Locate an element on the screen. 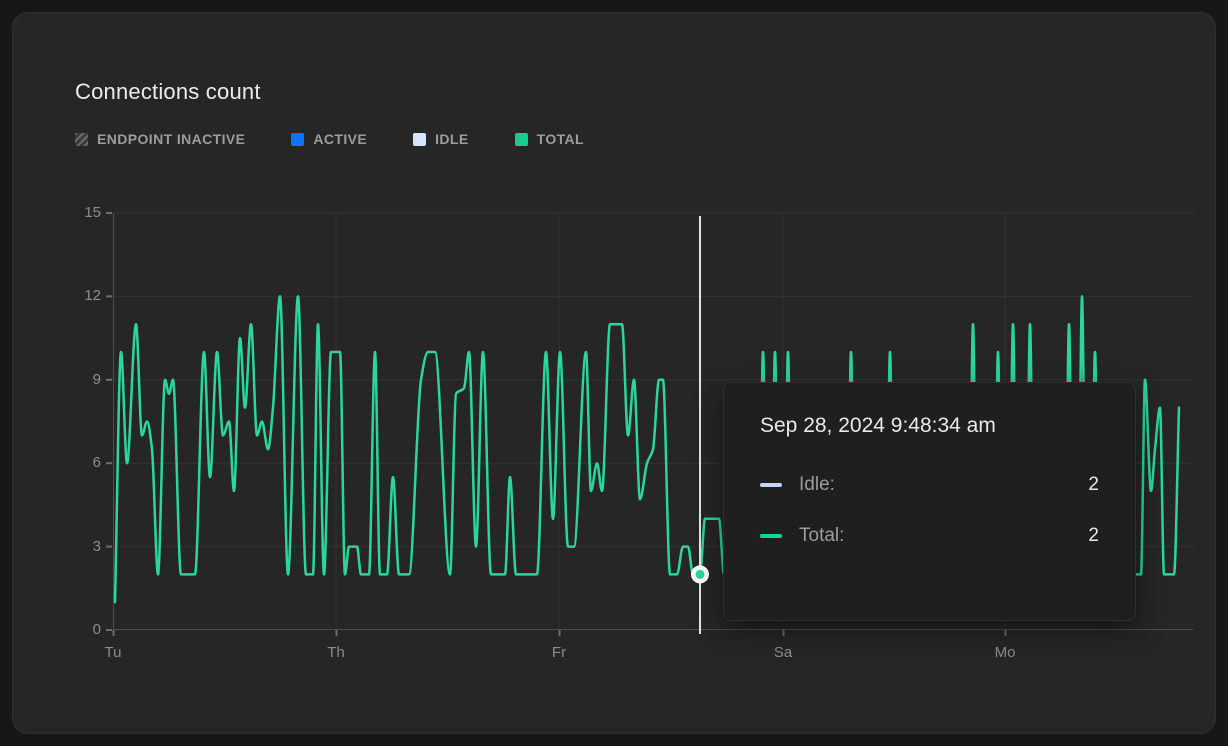  legend-item-total: TOTAL is located at coordinates (549, 139).